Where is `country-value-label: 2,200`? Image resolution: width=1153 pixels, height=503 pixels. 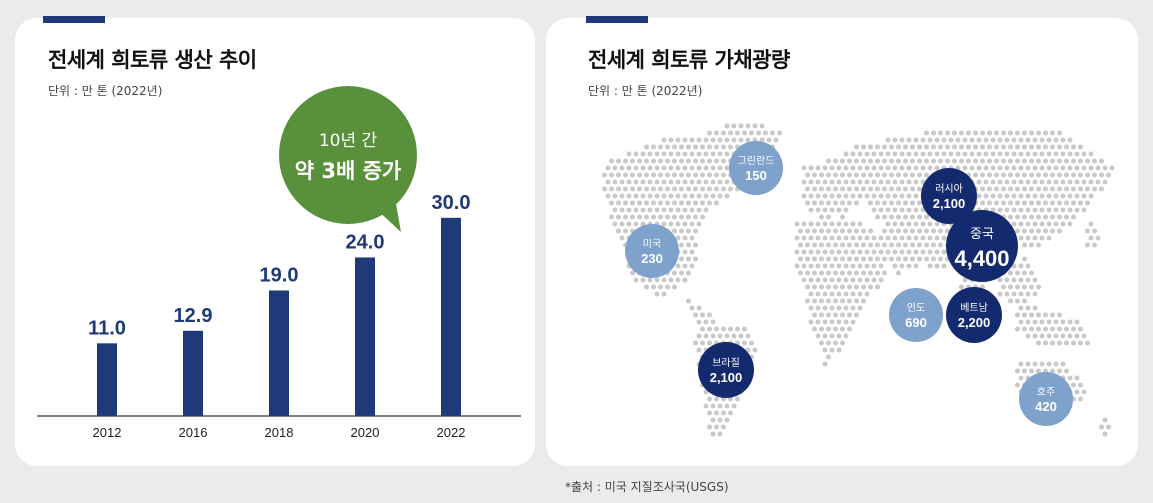 country-value-label: 2,200 is located at coordinates (974, 322).